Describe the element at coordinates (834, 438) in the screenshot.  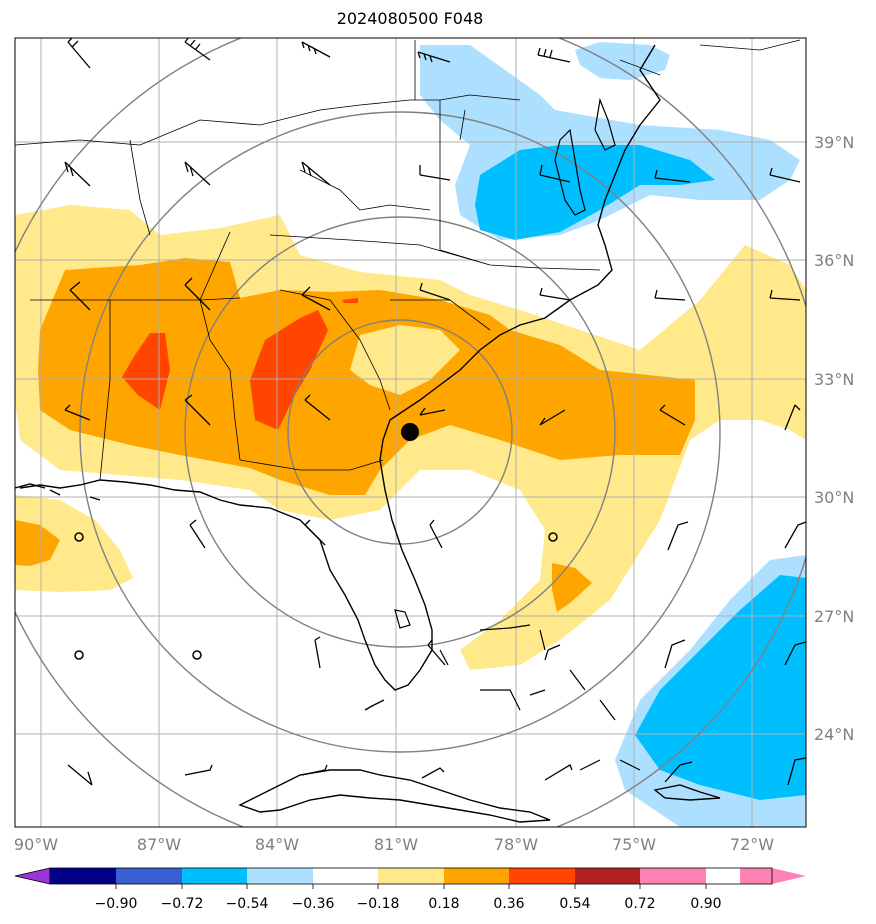
I see `latitude-tick-labels: 39°N 36°N 33°N 30°N 27°N 24°N` at that location.